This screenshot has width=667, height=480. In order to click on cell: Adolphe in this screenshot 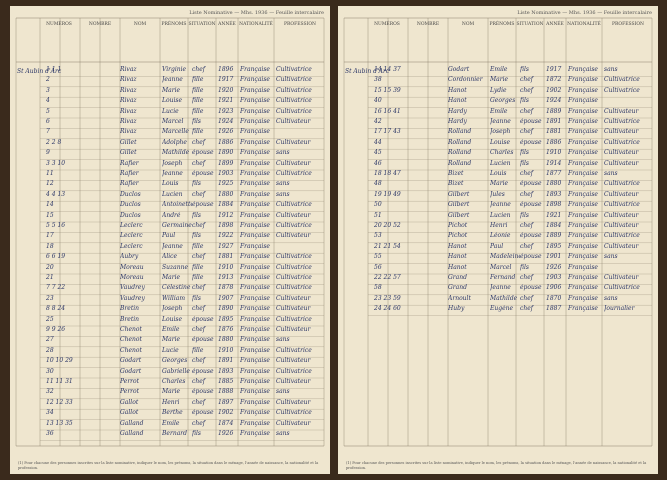, I will do `click(174, 142)`.